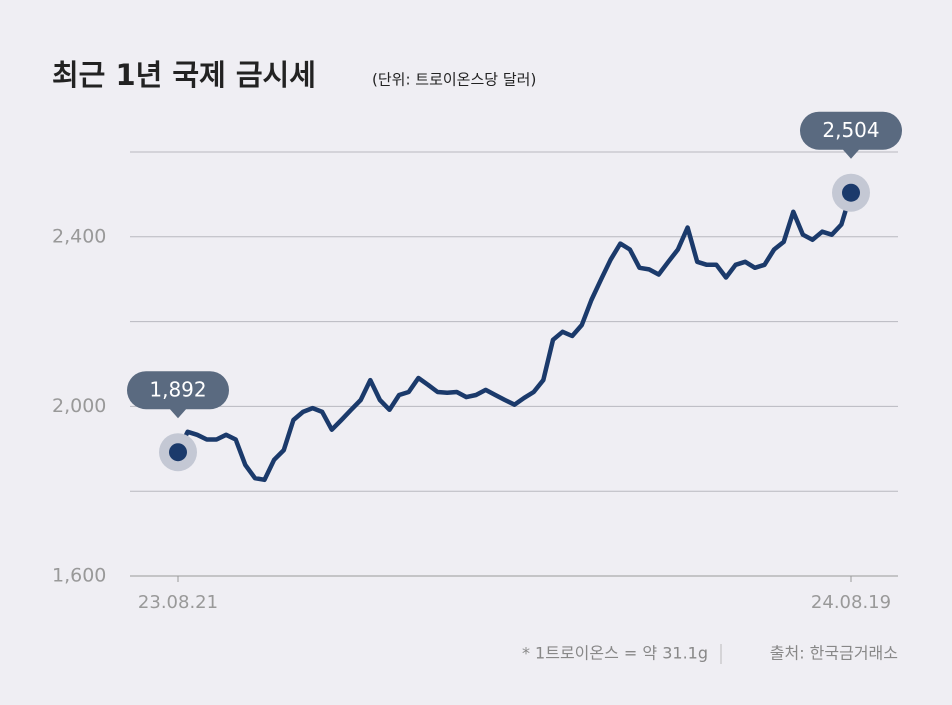 The height and width of the screenshot is (705, 952). Describe the element at coordinates (454, 80) in the screenshot. I see `chart-subtitle: (단위: 트로이온스당 달러)` at that location.